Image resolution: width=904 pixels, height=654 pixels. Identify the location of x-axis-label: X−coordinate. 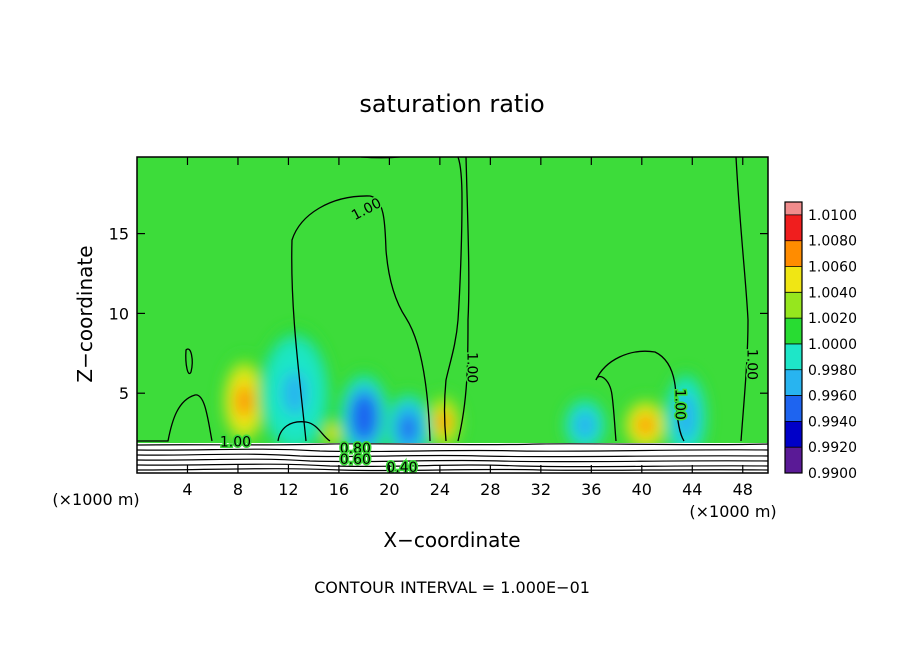
(451, 540).